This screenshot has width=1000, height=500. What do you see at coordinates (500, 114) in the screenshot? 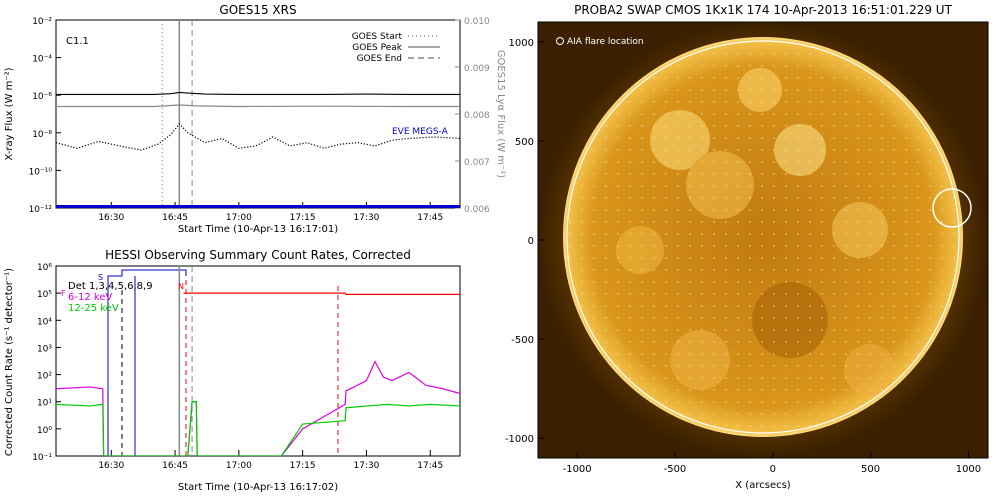
I see `goes-y2-axis-label: GOES15 Lyα Flux (W m⁻²)` at bounding box center [500, 114].